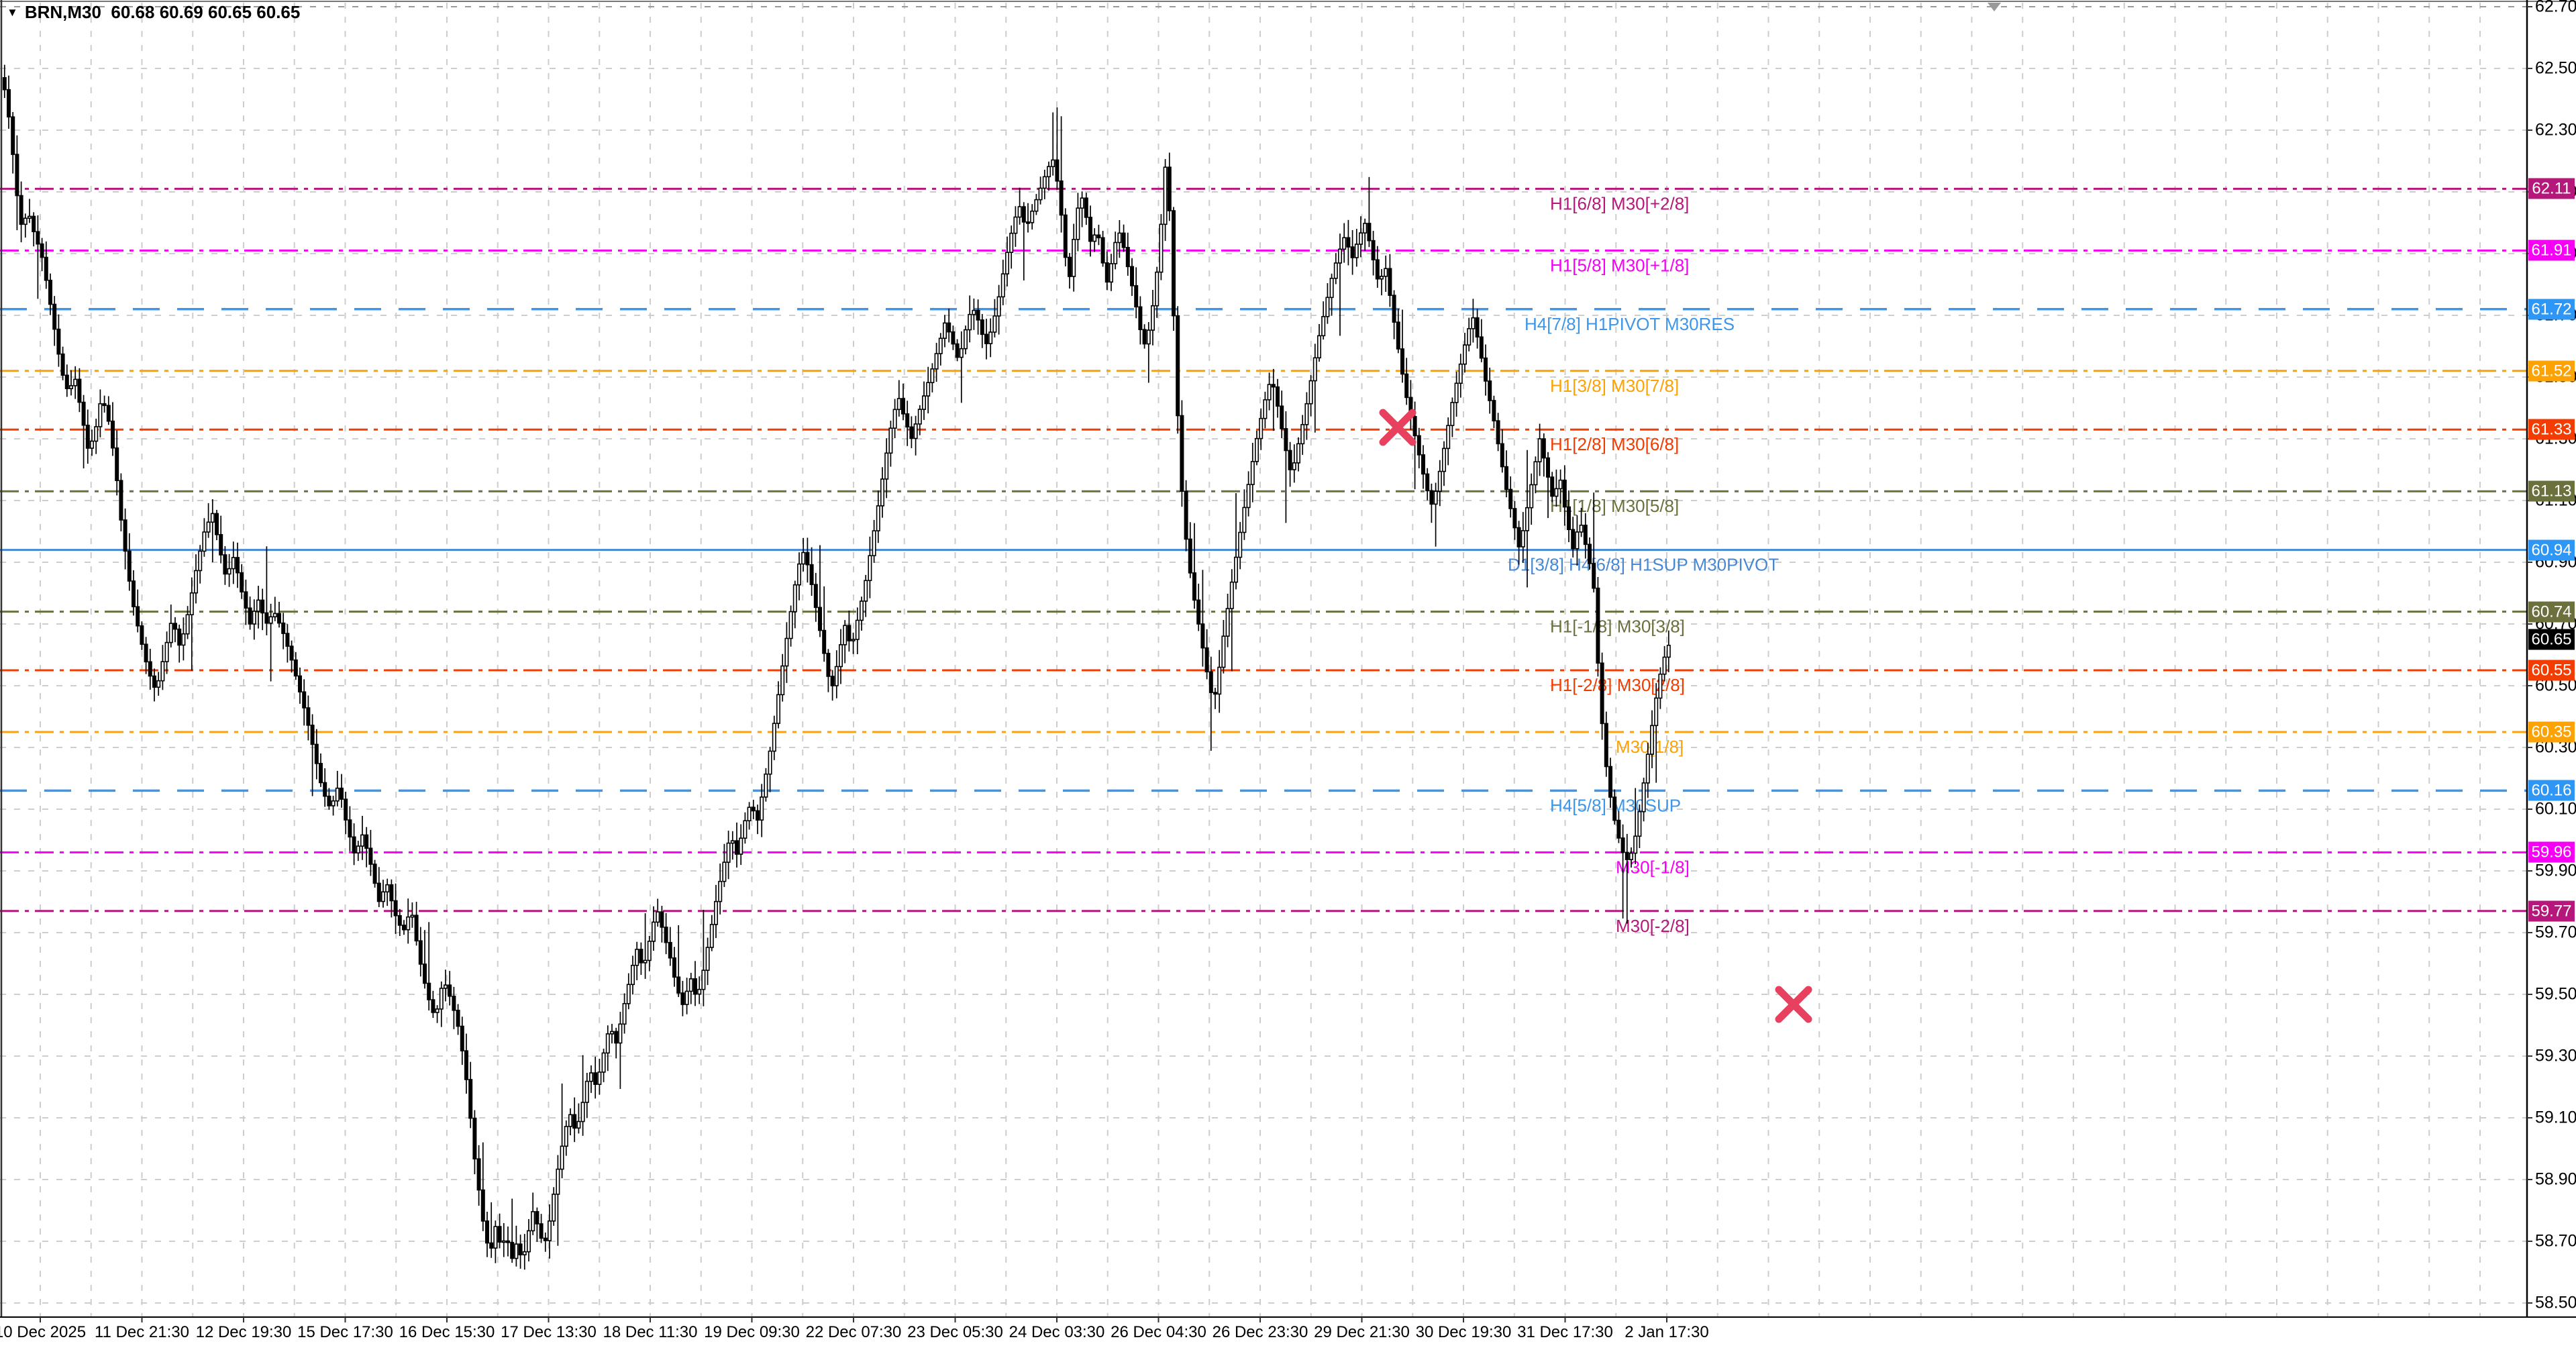 This screenshot has width=2576, height=1356. Describe the element at coordinates (752, 1332) in the screenshot. I see `time-axis-label: 19 Dec 09:30` at that location.